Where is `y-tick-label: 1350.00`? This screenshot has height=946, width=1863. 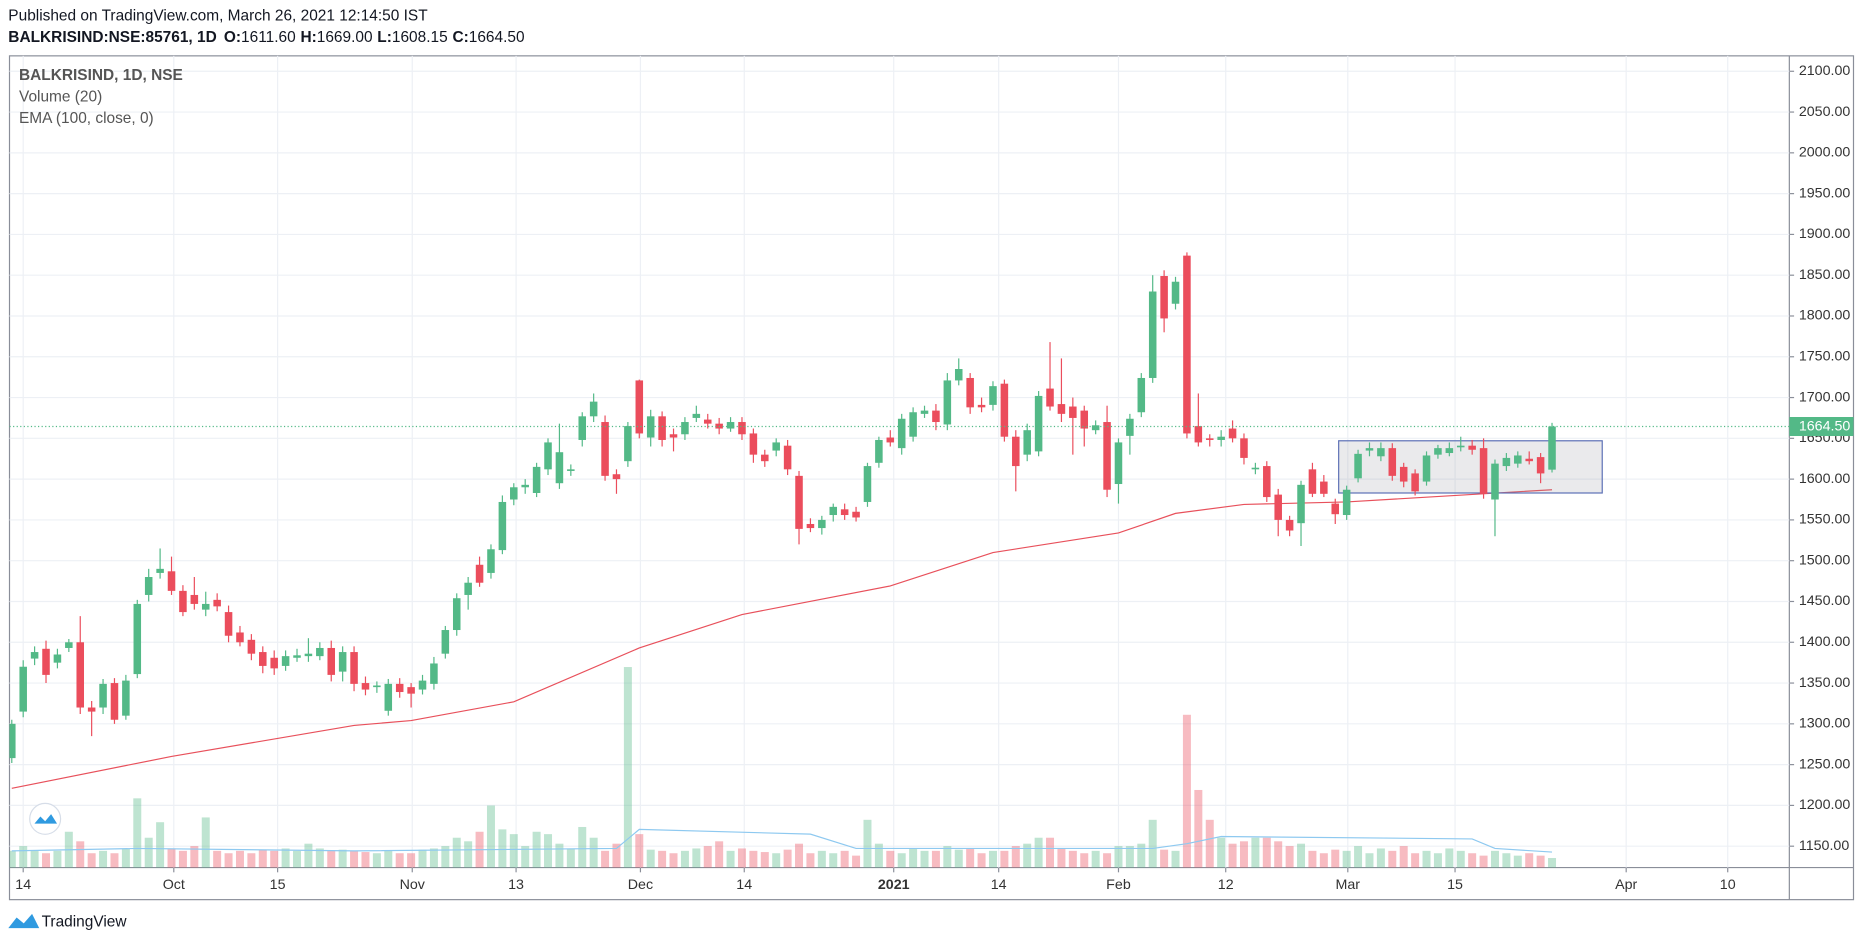
y-tick-label: 1350.00 is located at coordinates (1825, 683).